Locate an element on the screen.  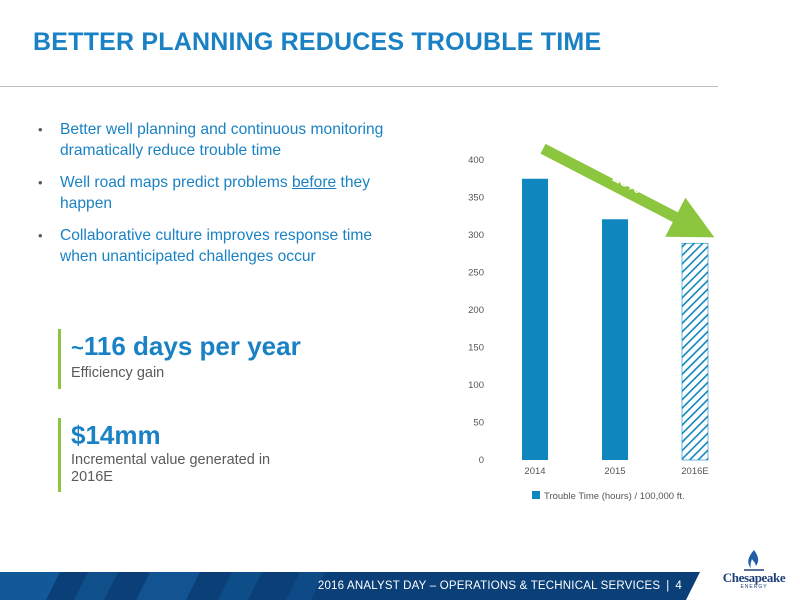
logo-wordmark: Chesapeake is located at coordinates (754, 577).